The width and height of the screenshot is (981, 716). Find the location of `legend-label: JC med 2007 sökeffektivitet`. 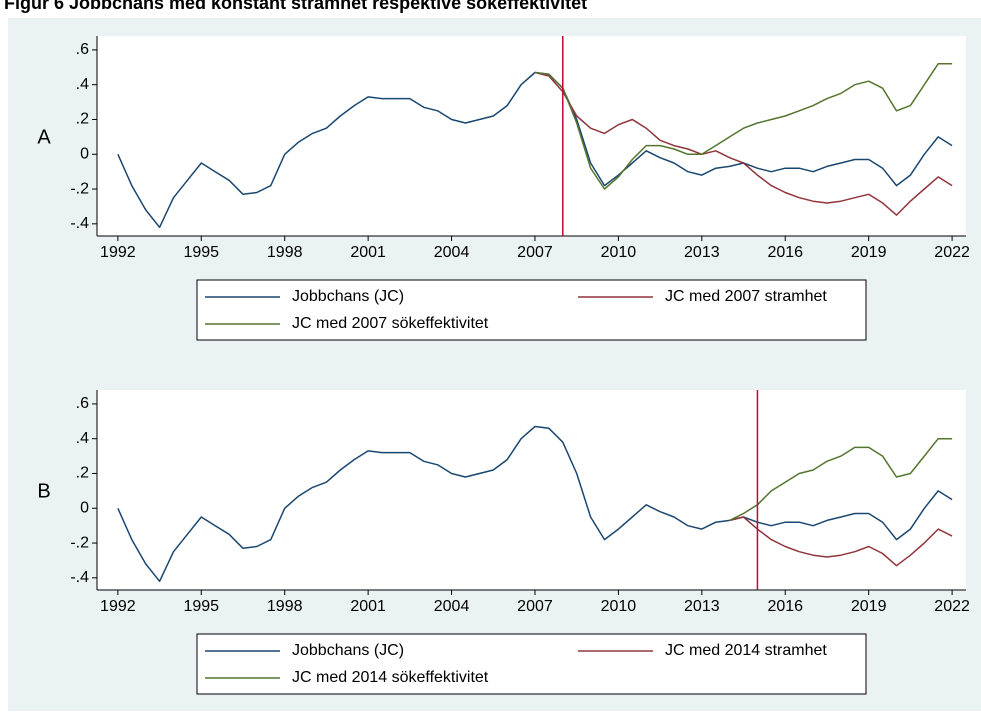

legend-label: JC med 2007 sökeffektivitet is located at coordinates (390, 323).